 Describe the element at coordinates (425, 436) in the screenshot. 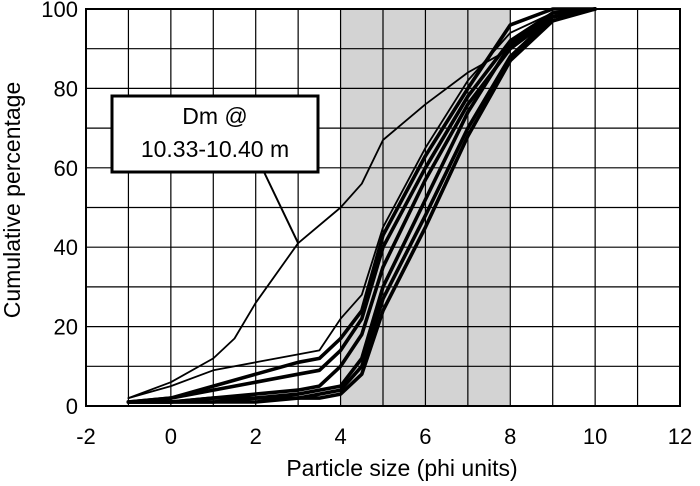

I see `x-tick-label: 6` at that location.